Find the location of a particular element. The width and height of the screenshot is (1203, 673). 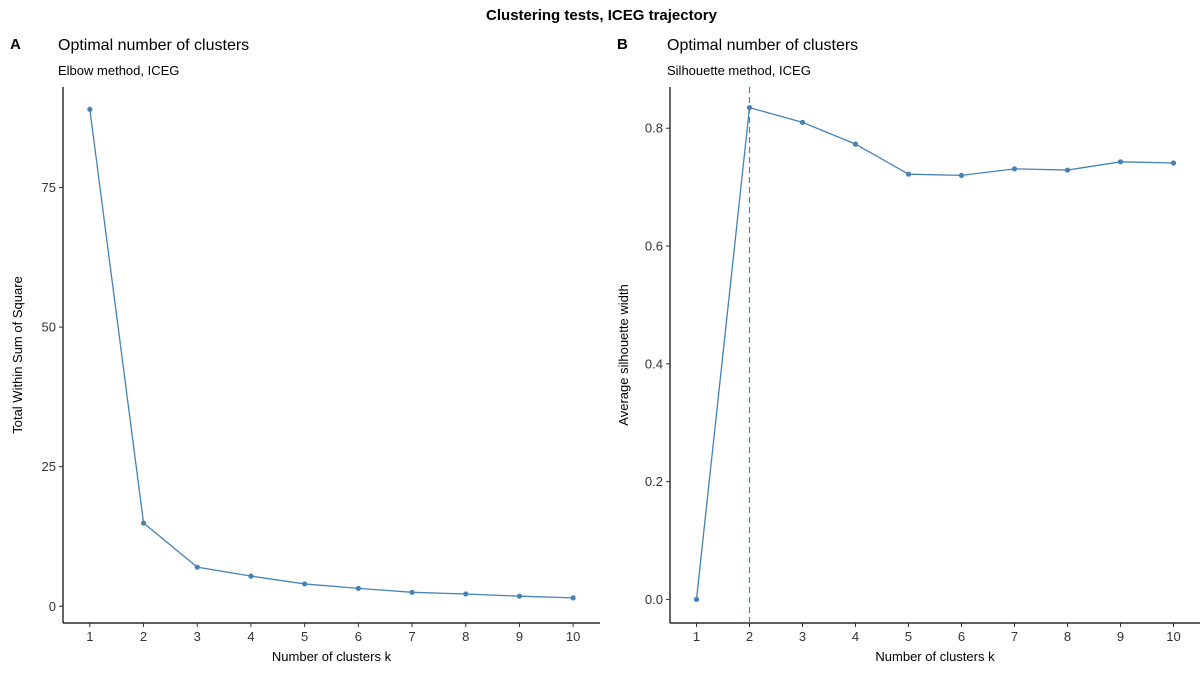

y-tick-label: 50 is located at coordinates (49, 327).